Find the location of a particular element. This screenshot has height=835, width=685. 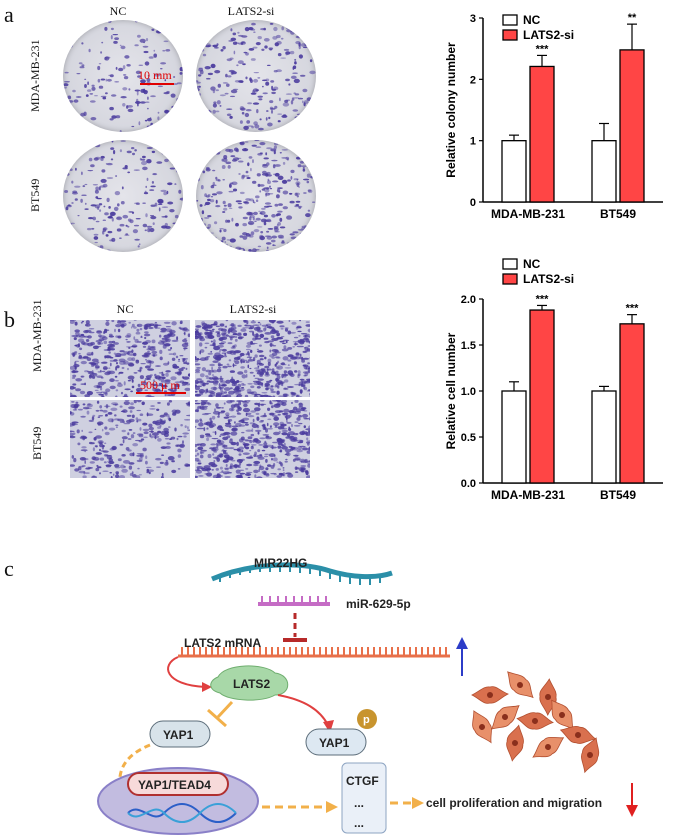

y-tick-label: 2 is located at coordinates (473, 80).